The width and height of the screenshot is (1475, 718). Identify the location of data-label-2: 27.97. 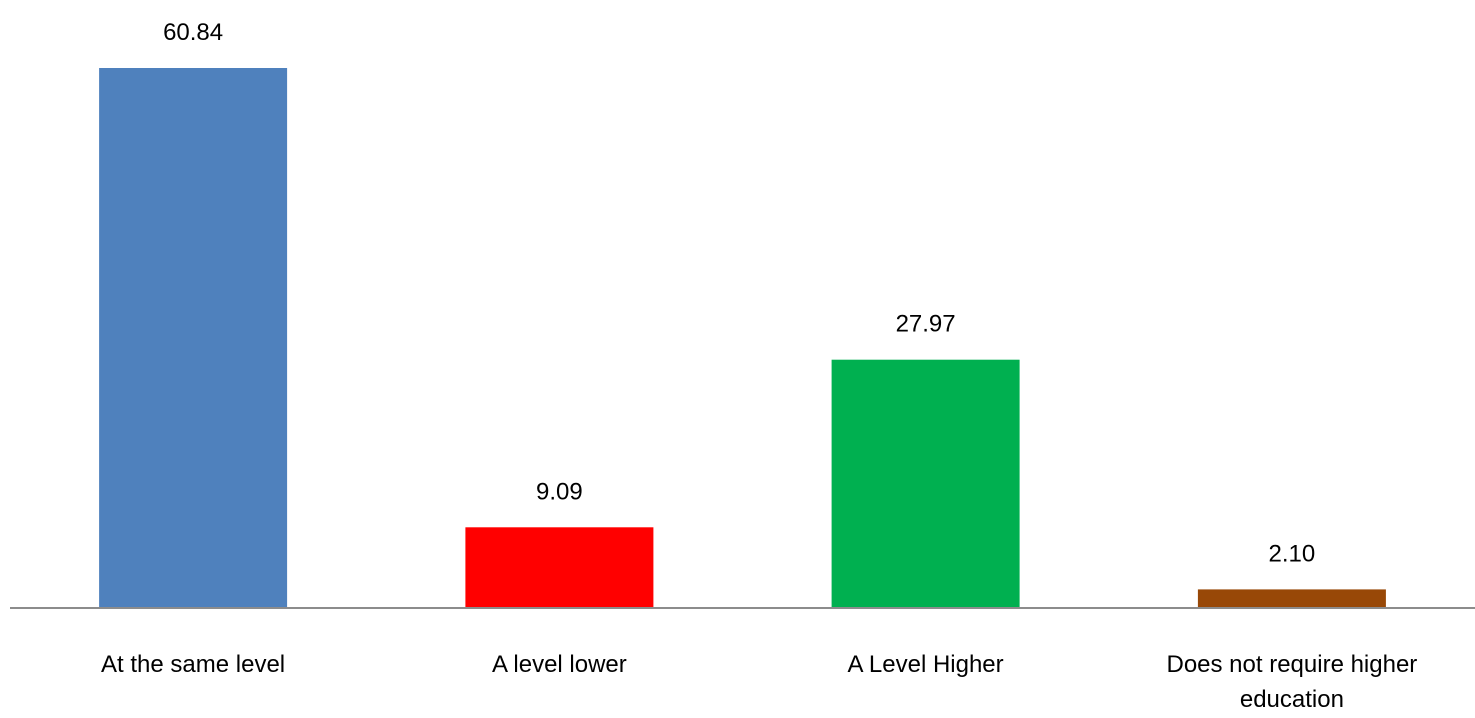
(926, 324).